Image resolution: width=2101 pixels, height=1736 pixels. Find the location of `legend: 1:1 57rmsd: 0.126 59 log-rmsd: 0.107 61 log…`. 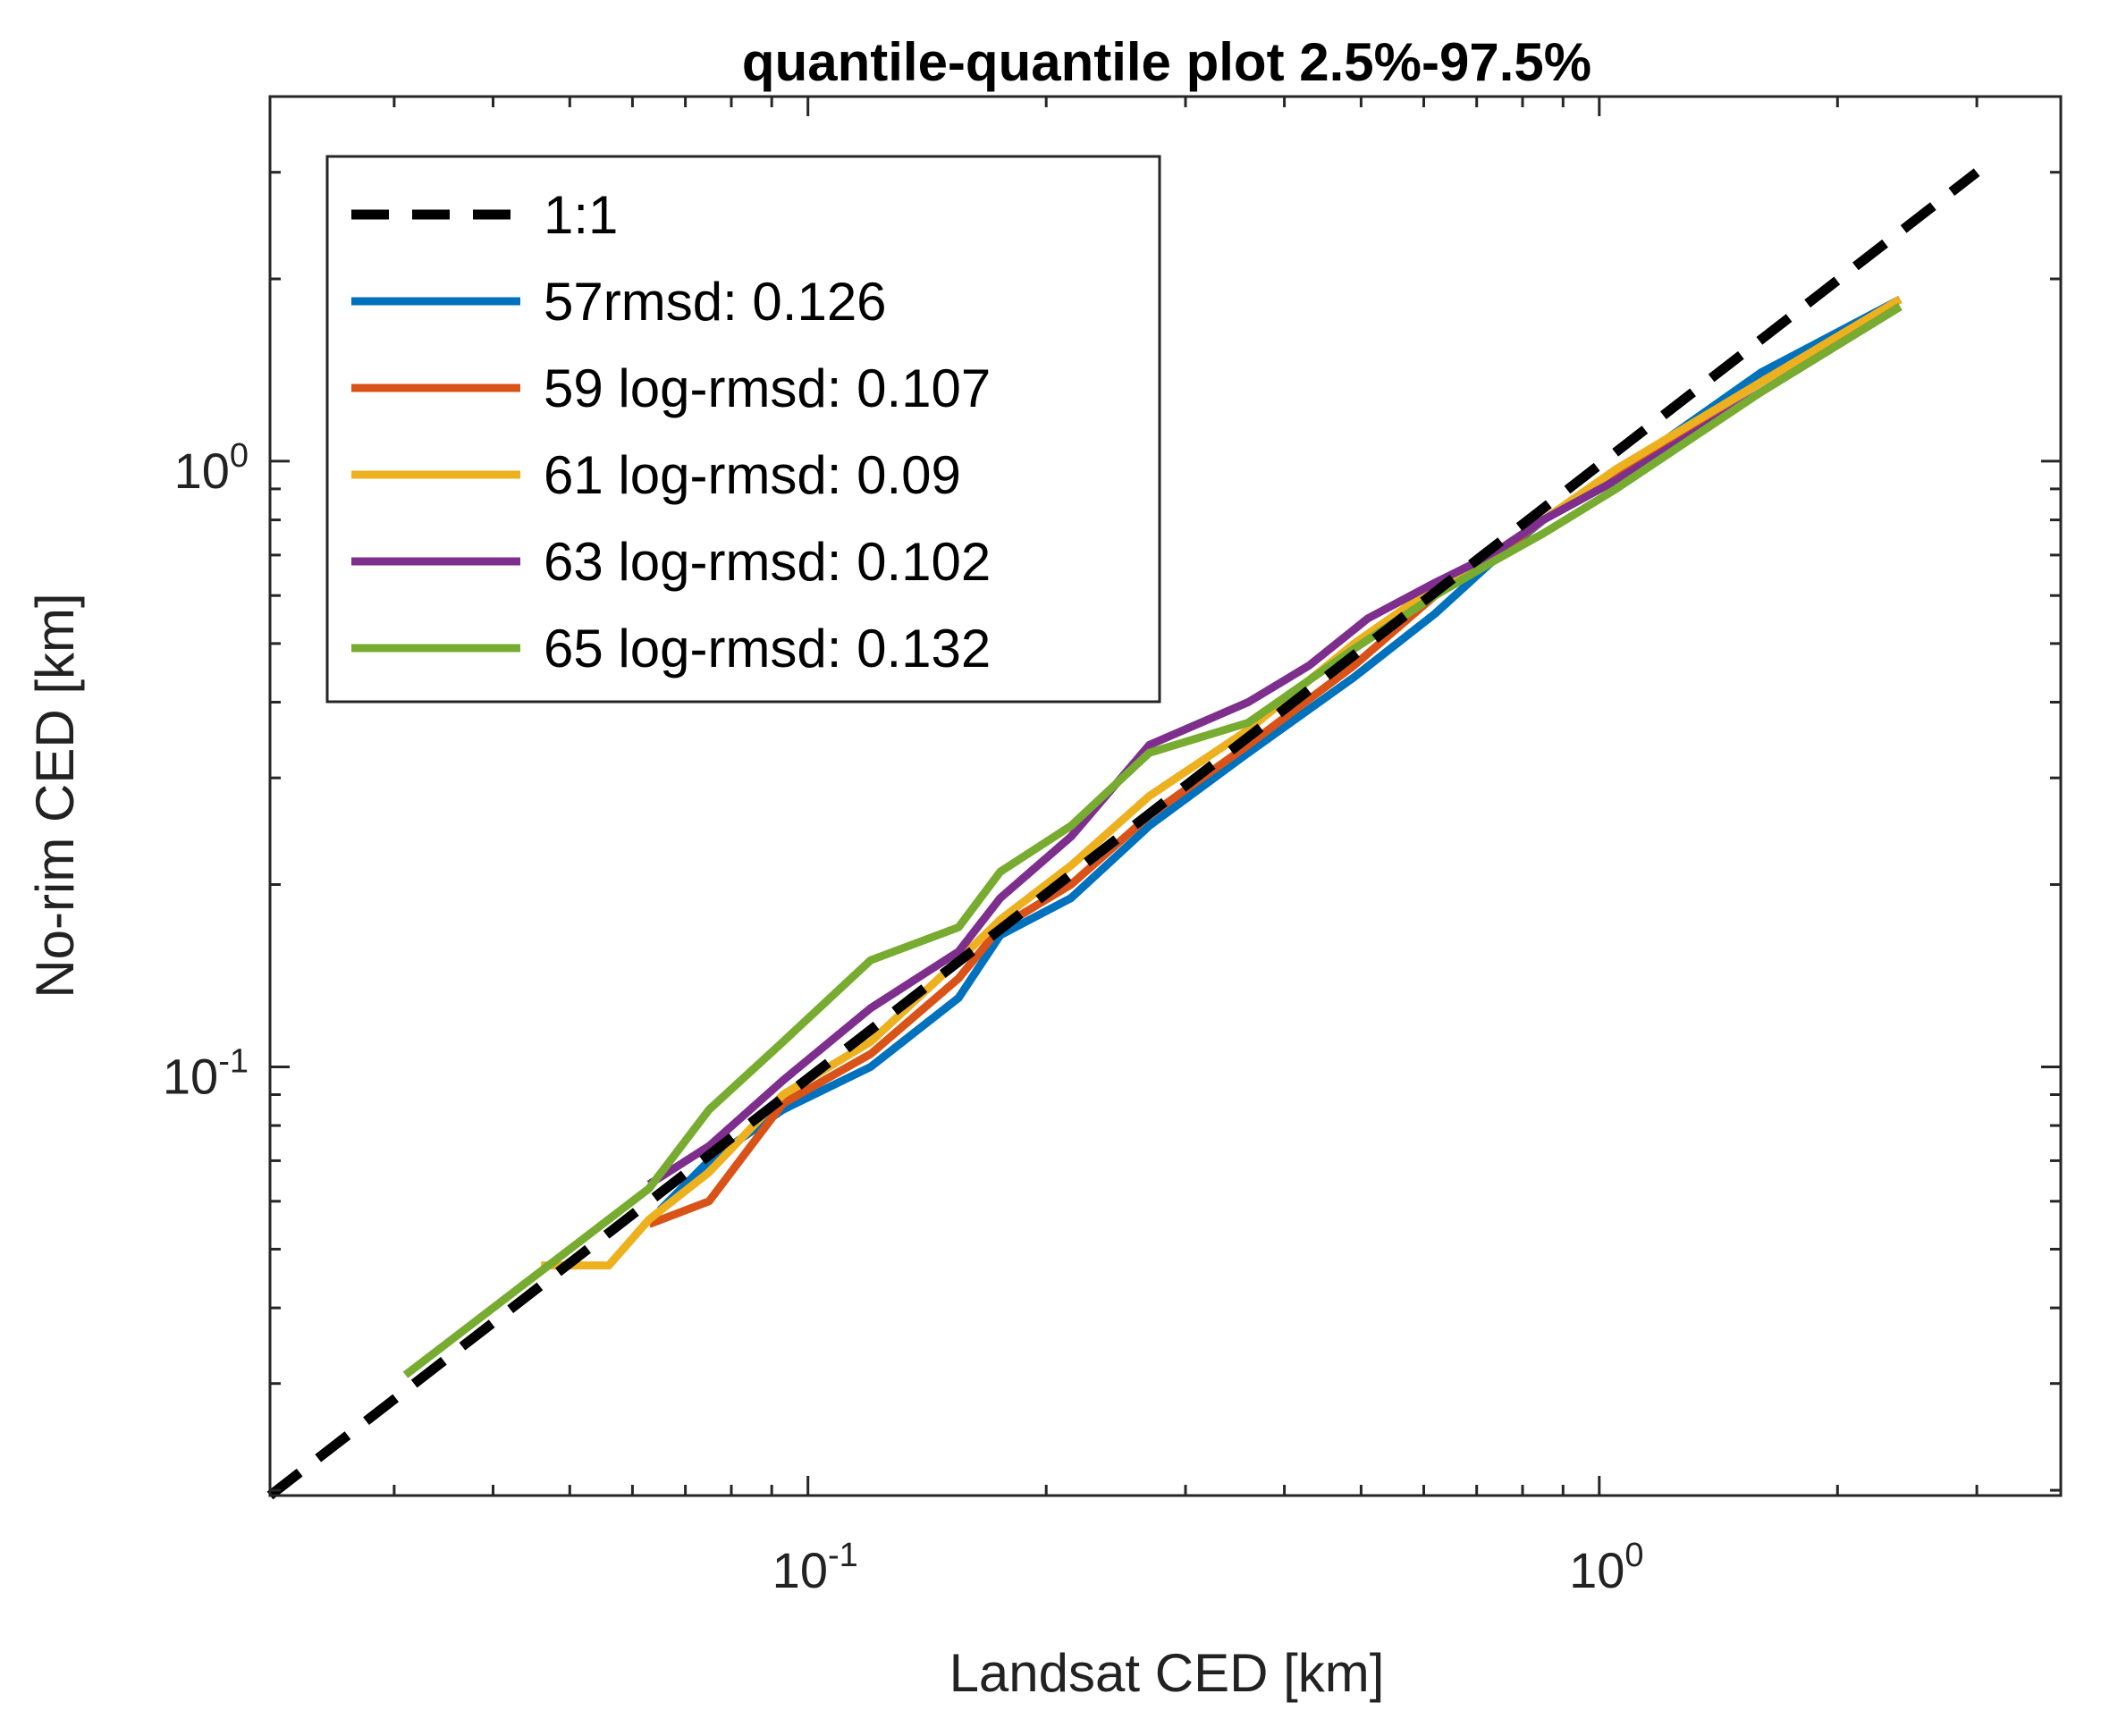

legend: 1:1 57rmsd: 0.126 59 log-rmsd: 0.107 61 log… is located at coordinates (743, 429).